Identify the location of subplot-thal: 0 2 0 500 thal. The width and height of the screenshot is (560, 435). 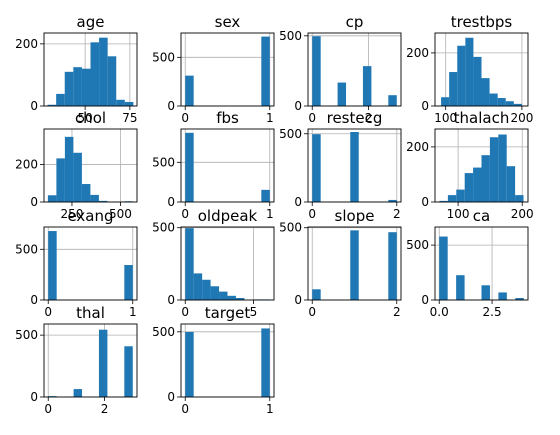
(76, 360).